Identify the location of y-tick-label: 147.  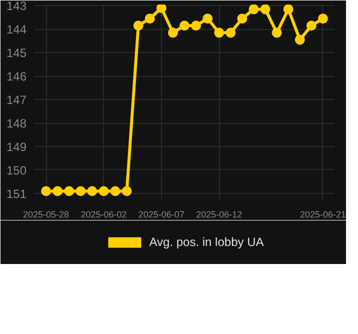
(16, 100).